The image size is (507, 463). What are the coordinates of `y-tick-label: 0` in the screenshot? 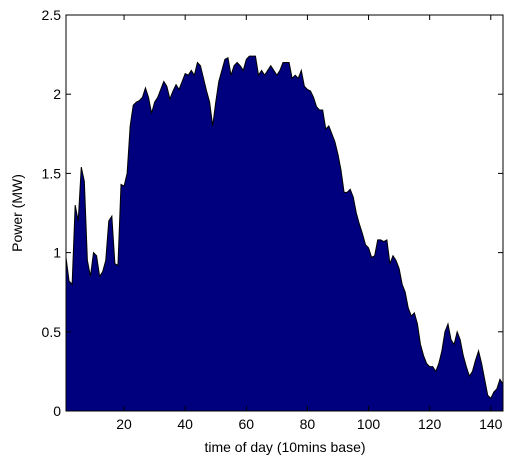 It's located at (57, 411).